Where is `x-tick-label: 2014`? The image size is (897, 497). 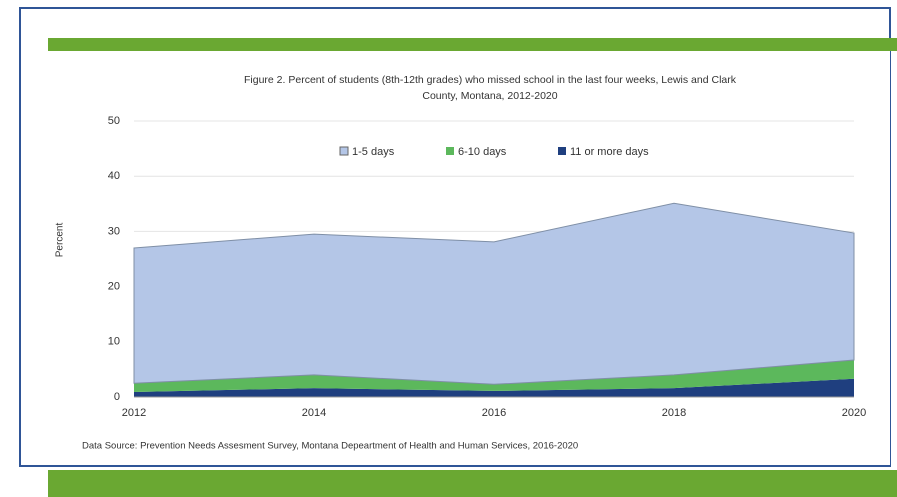 x-tick-label: 2014 is located at coordinates (314, 413).